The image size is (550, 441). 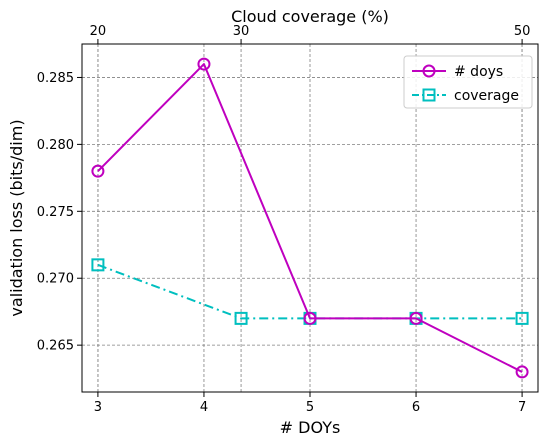 What do you see at coordinates (310, 291) in the screenshot?
I see `series-line` at bounding box center [310, 291].